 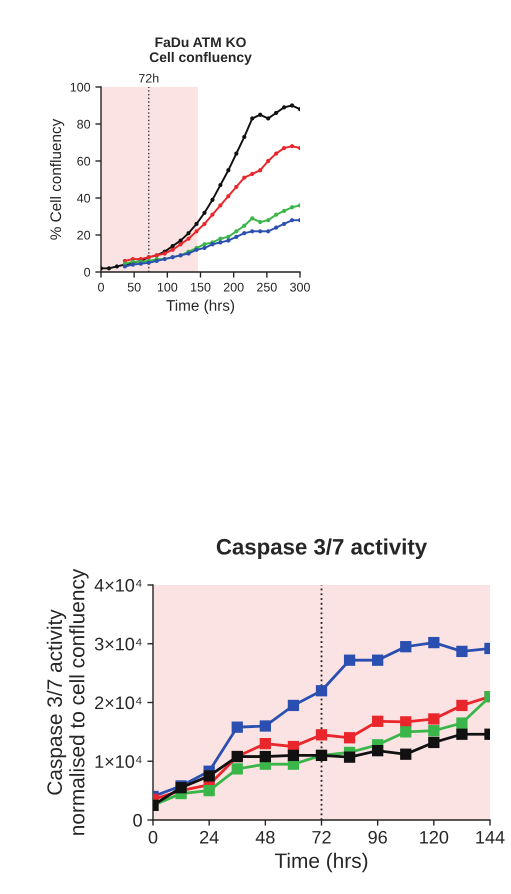 What do you see at coordinates (83, 161) in the screenshot?
I see `y-tick-label: 60` at bounding box center [83, 161].